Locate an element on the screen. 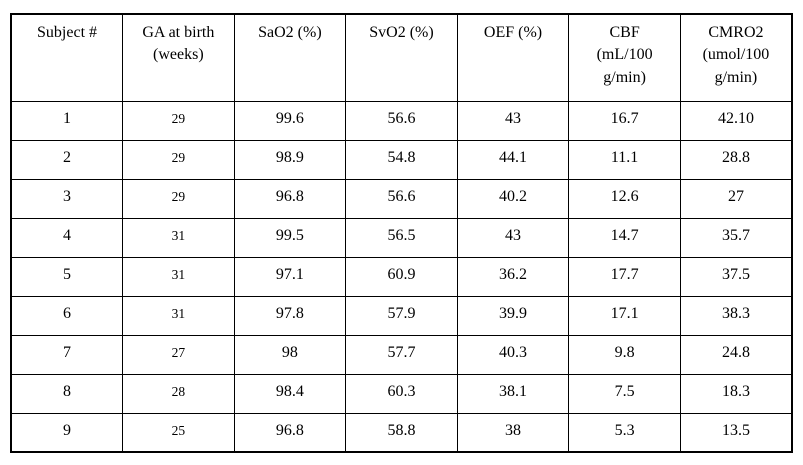  cell-cbf: 17.7 is located at coordinates (624, 276).